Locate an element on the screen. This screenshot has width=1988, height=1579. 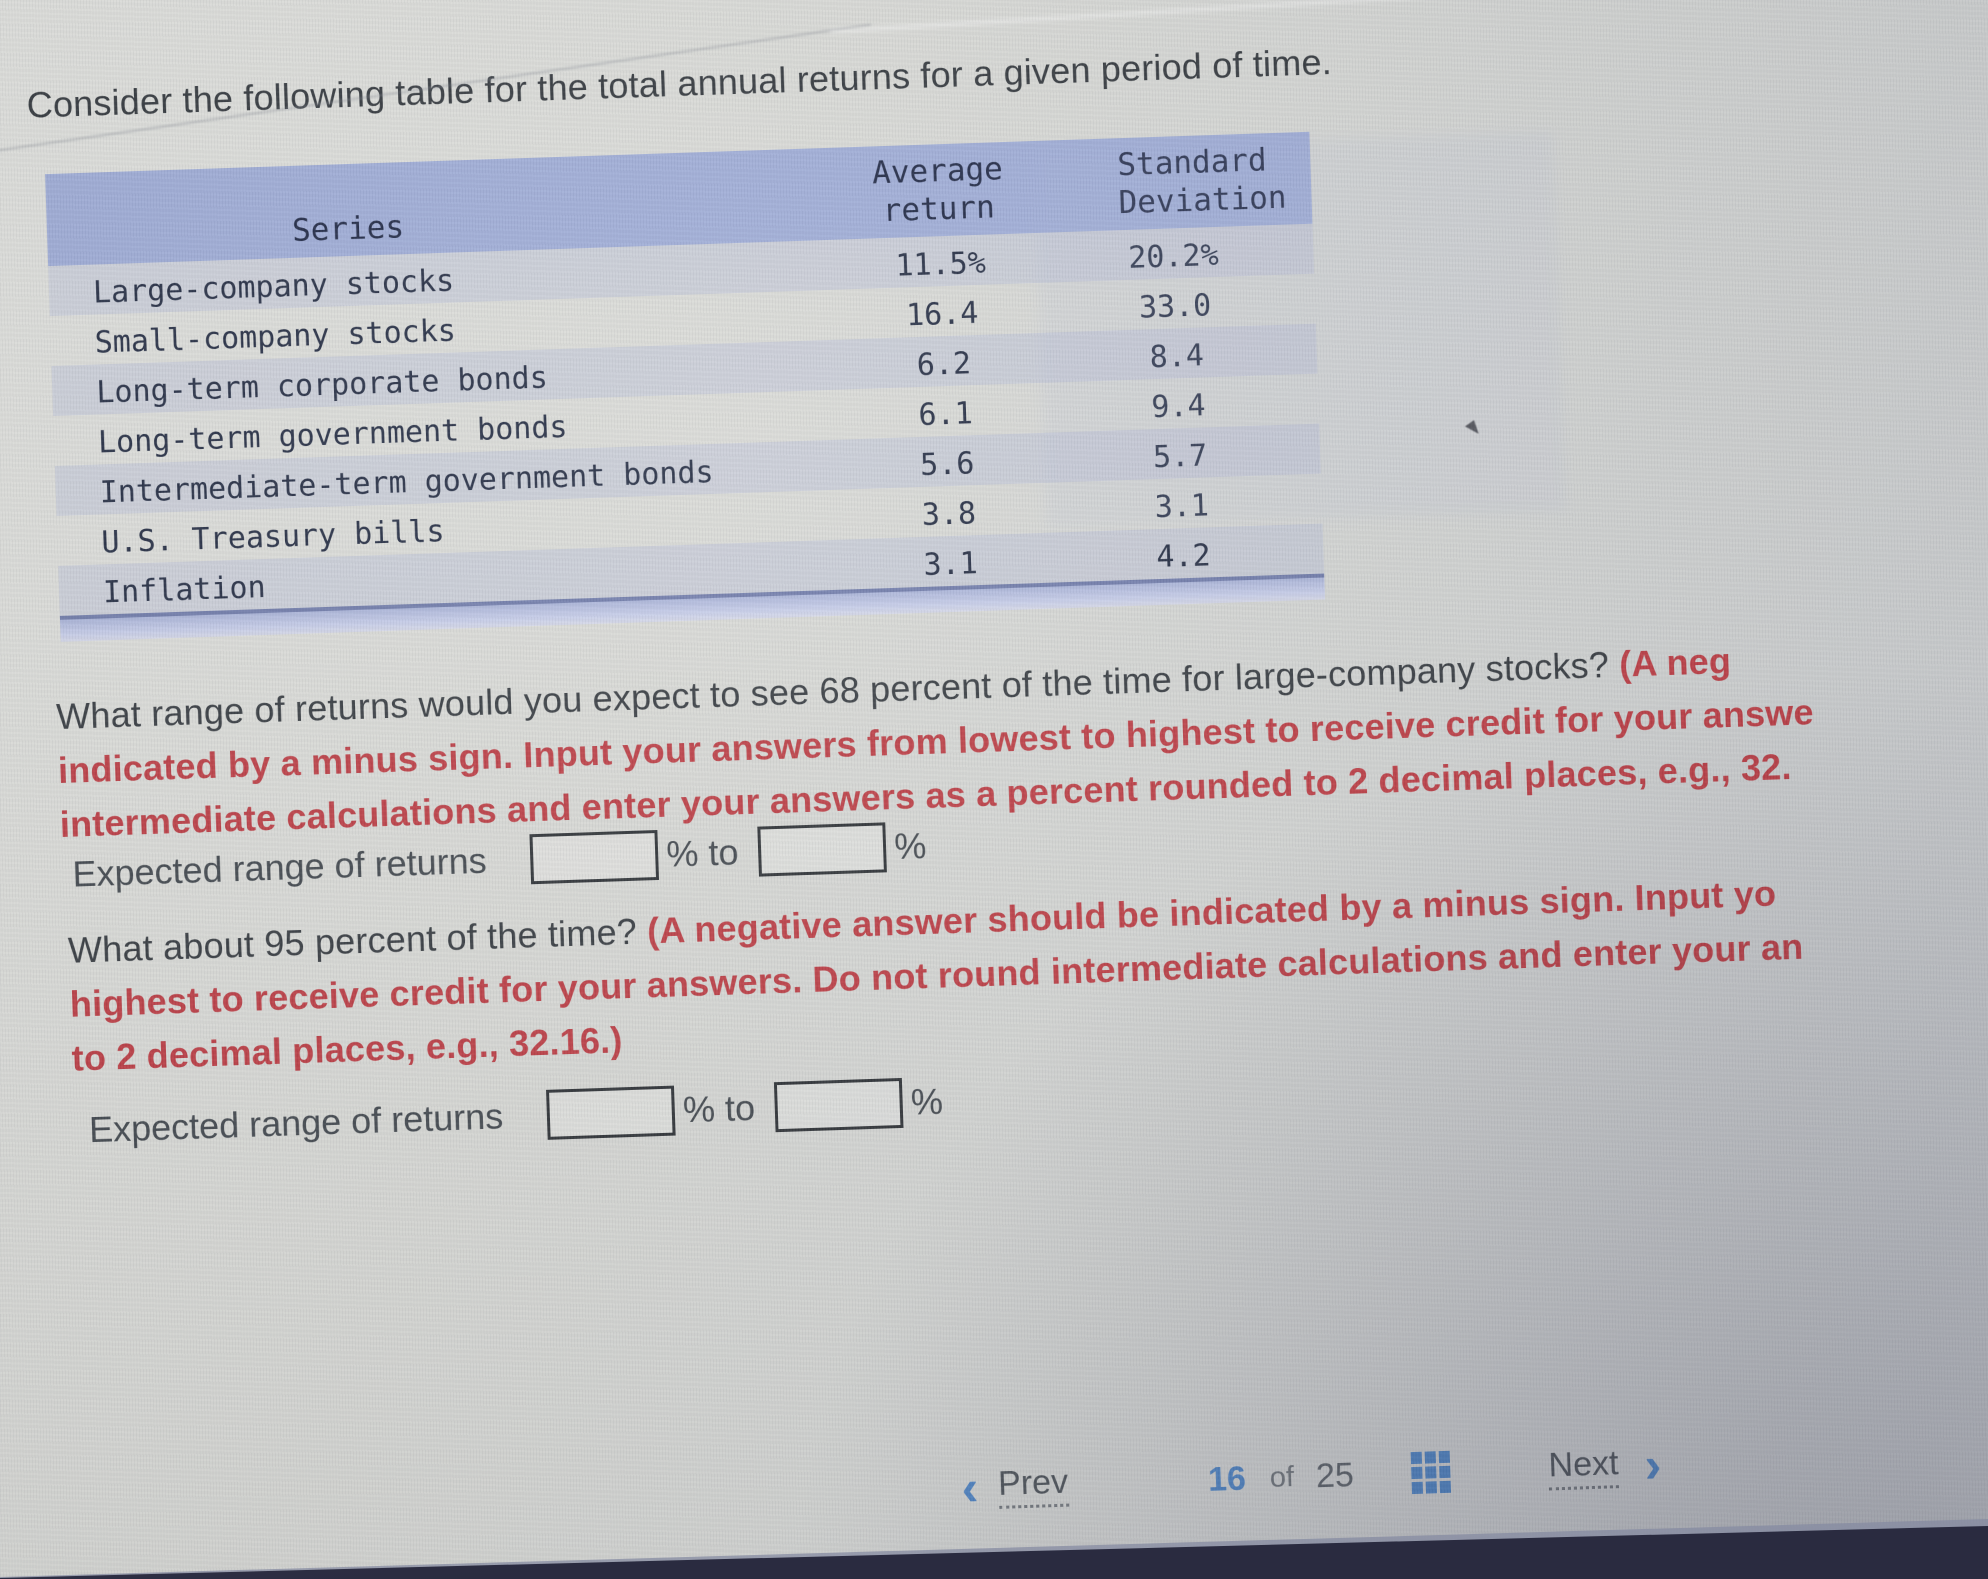
answer2-input-high is located at coordinates (839, 1105).